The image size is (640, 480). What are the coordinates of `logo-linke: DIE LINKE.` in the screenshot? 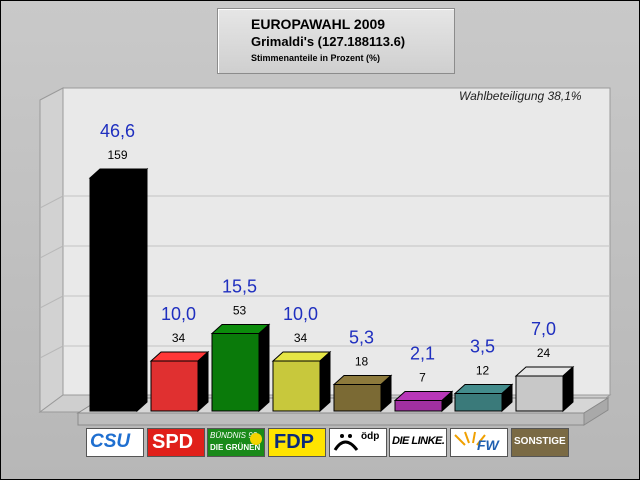 It's located at (418, 442).